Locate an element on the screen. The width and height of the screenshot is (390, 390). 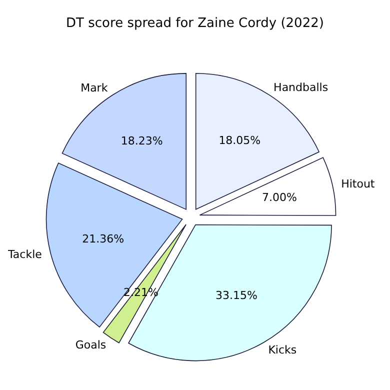
data-label: 7.00% is located at coordinates (279, 197).